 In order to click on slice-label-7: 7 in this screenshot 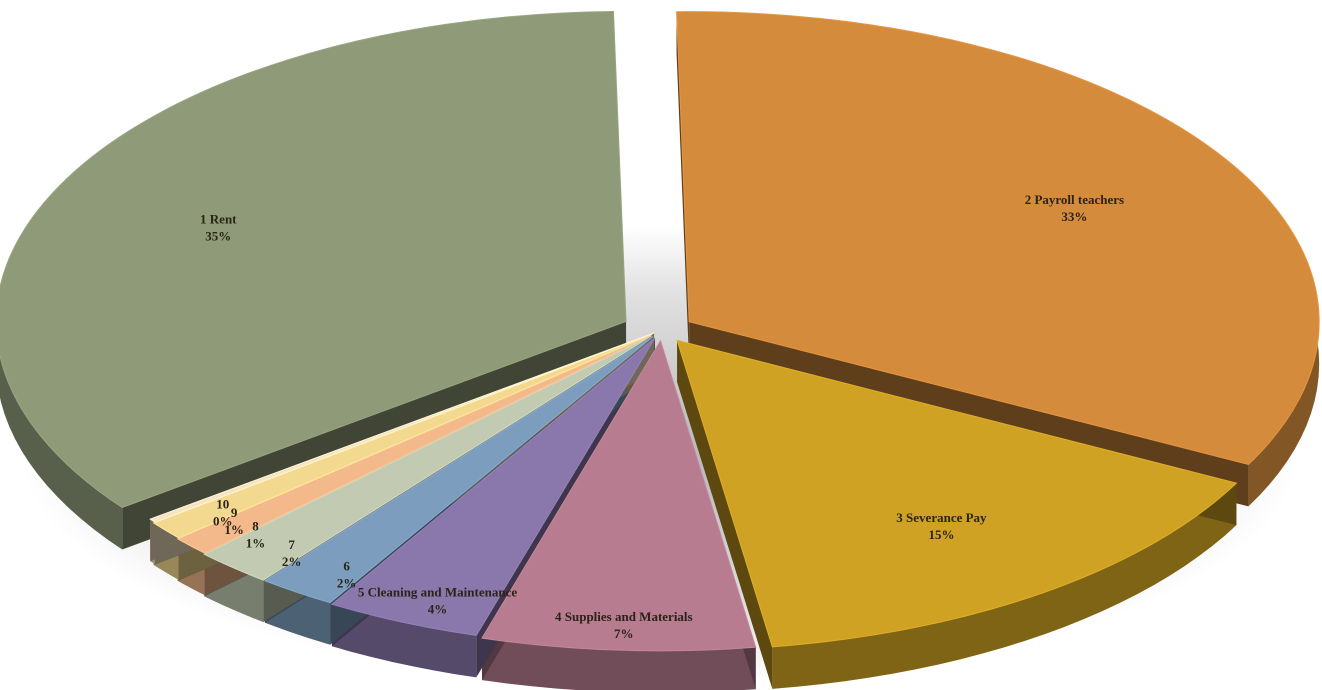, I will do `click(291, 544)`.